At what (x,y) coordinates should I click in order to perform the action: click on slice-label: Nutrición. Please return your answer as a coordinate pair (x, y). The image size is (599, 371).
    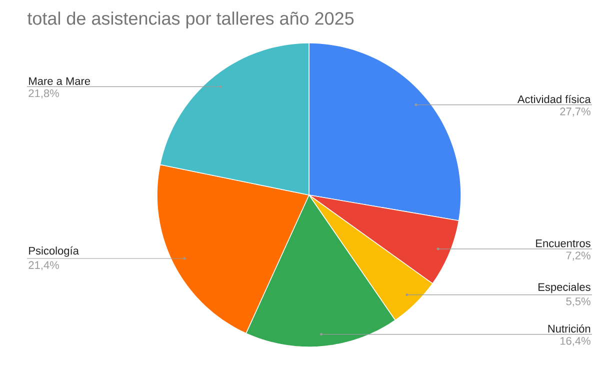
    Looking at the image, I should click on (569, 328).